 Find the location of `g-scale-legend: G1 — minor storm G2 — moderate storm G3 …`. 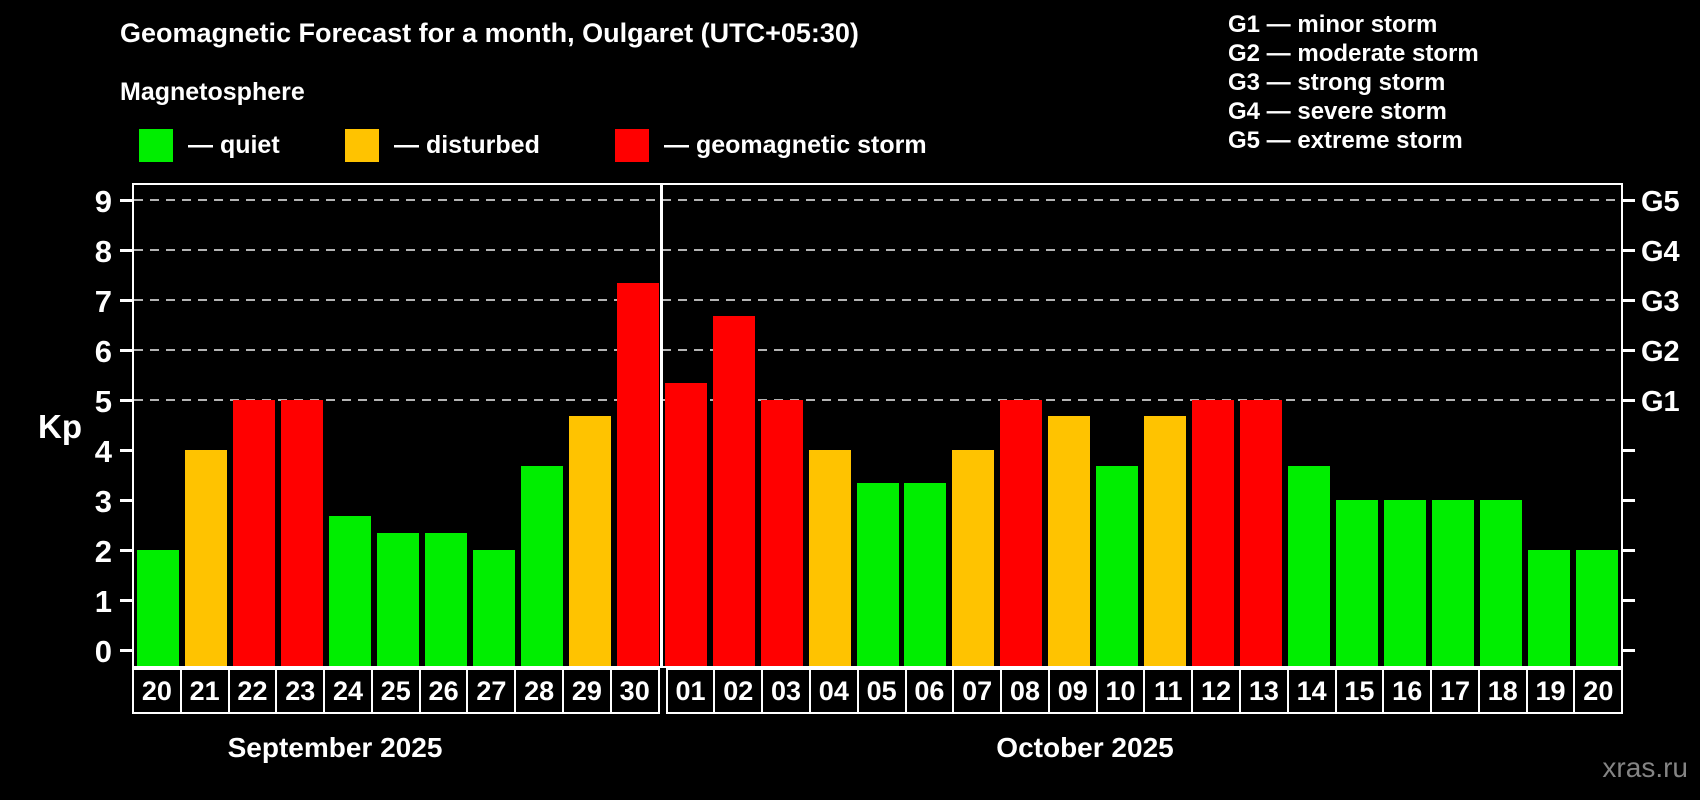

g-scale-legend: G1 — minor storm G2 — moderate storm G3 … is located at coordinates (1353, 82).